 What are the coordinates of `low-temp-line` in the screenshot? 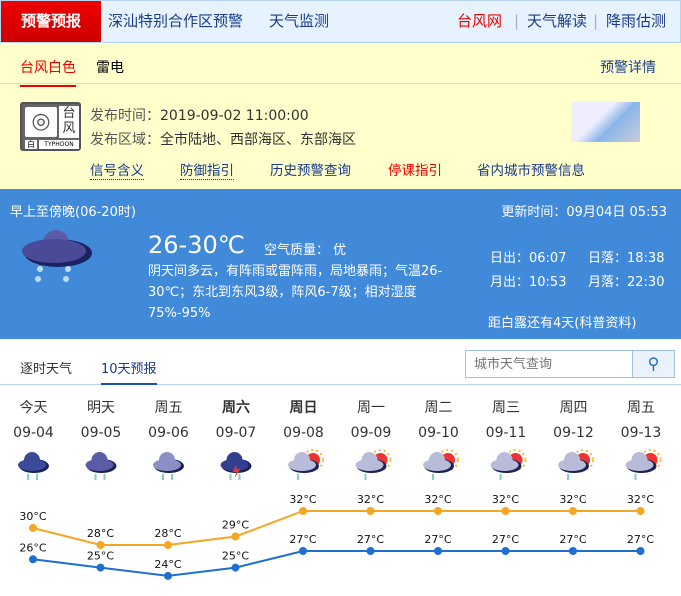 It's located at (336, 563).